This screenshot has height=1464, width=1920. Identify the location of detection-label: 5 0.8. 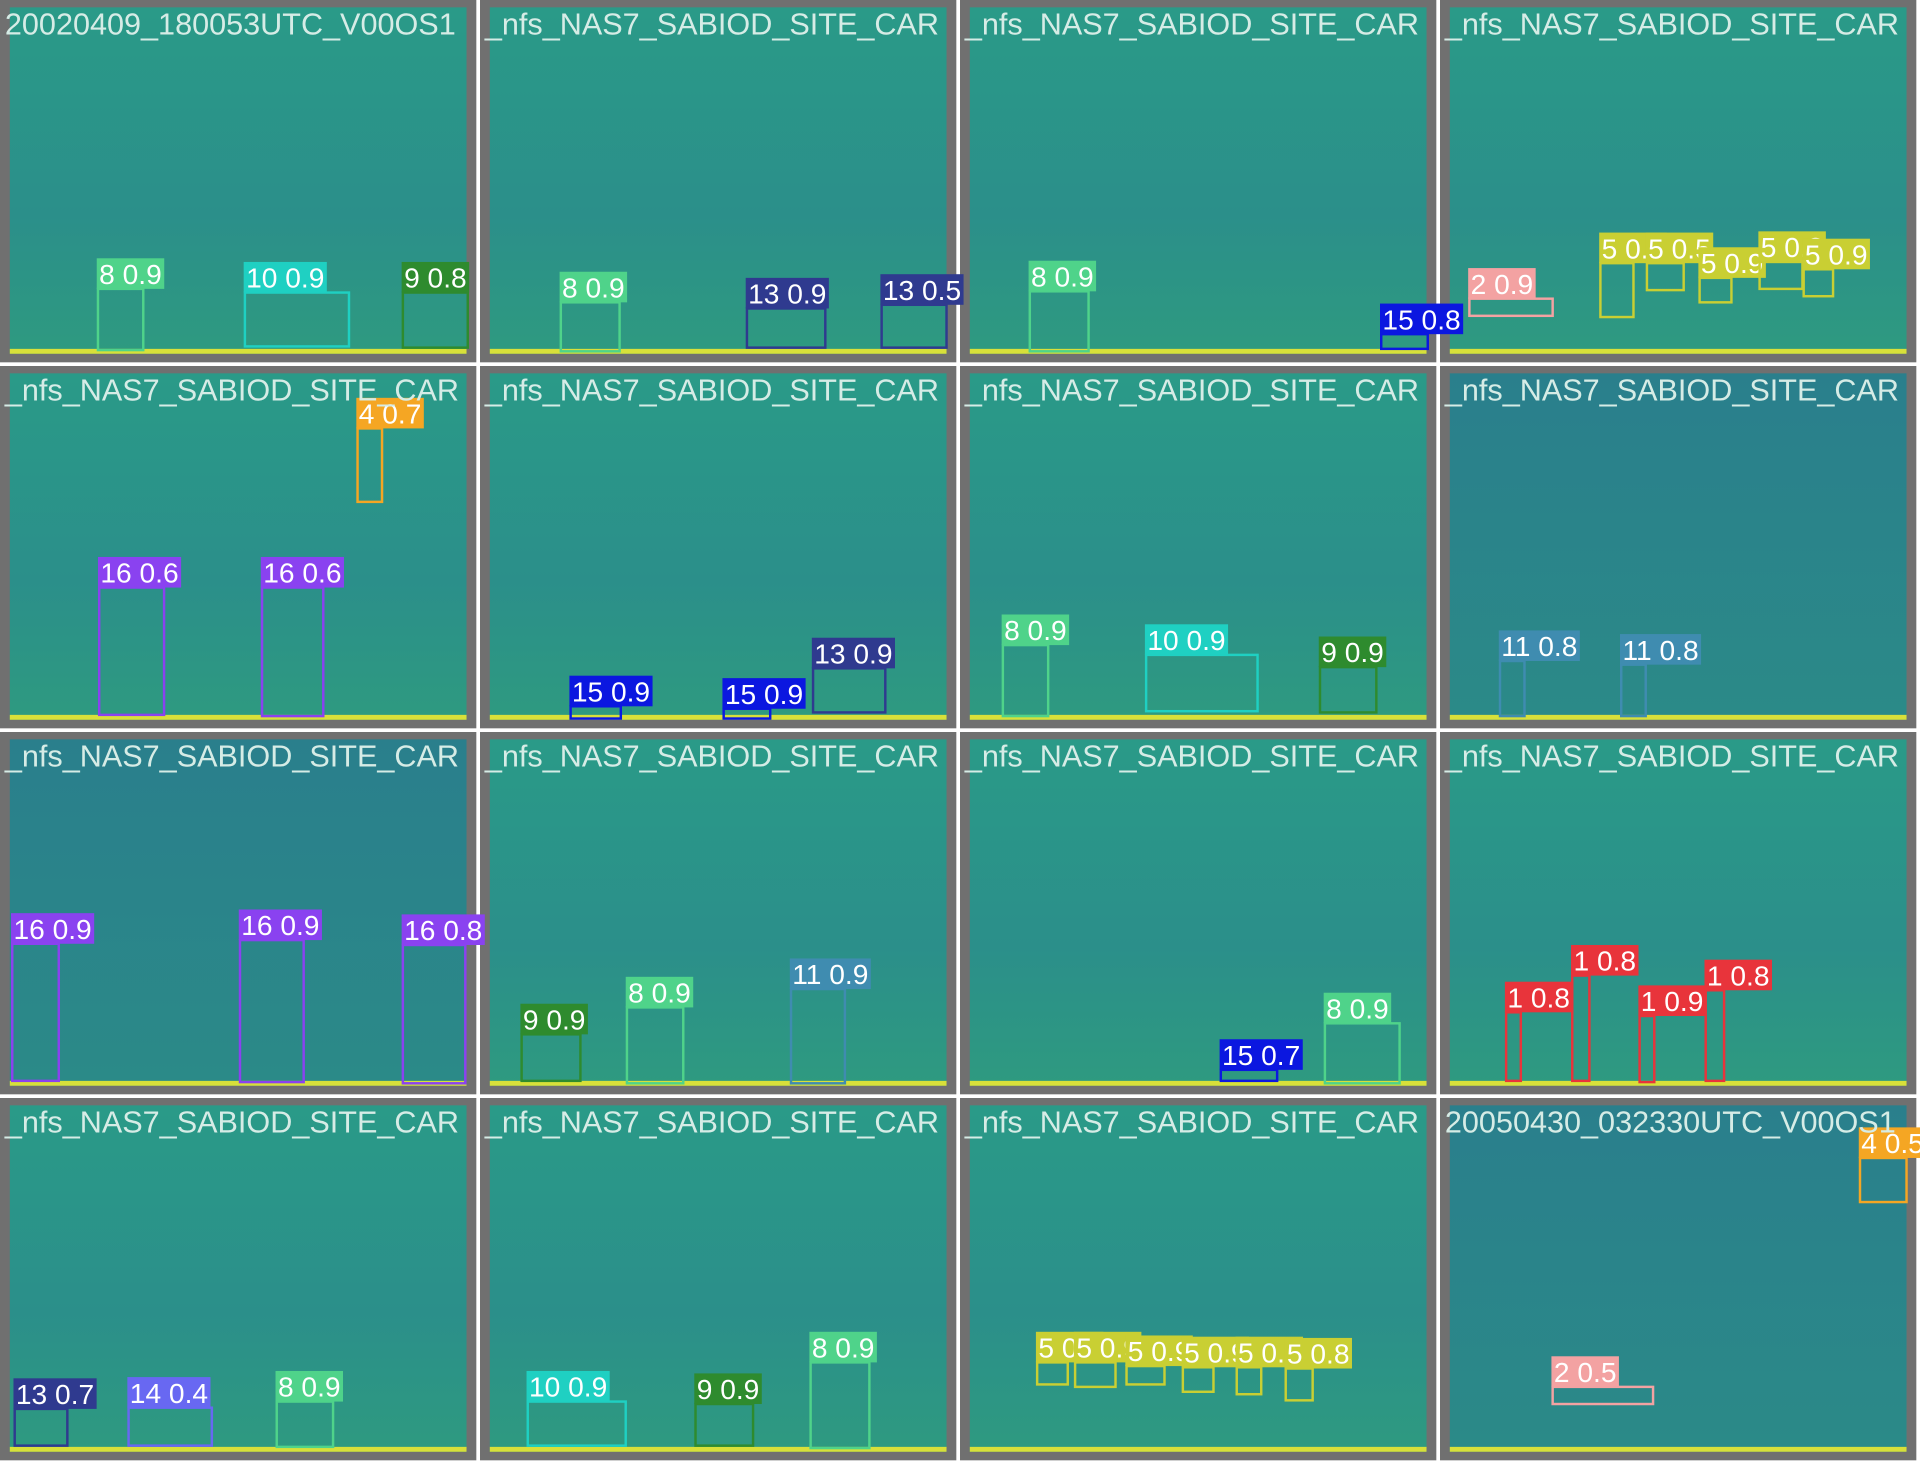
(1318, 1354).